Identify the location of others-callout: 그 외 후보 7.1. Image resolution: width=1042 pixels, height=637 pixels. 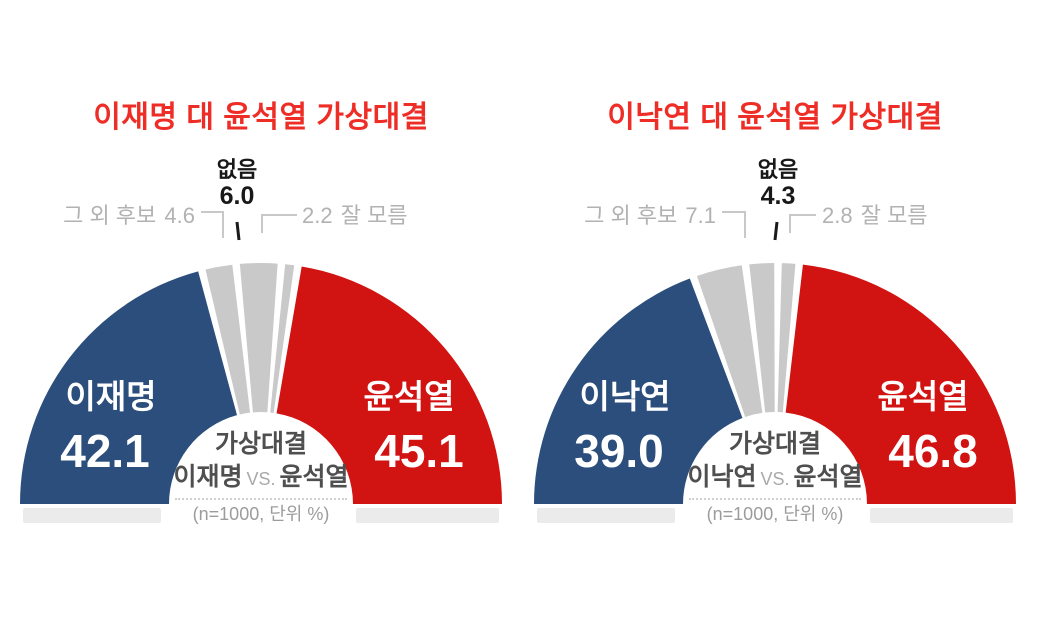
(651, 214).